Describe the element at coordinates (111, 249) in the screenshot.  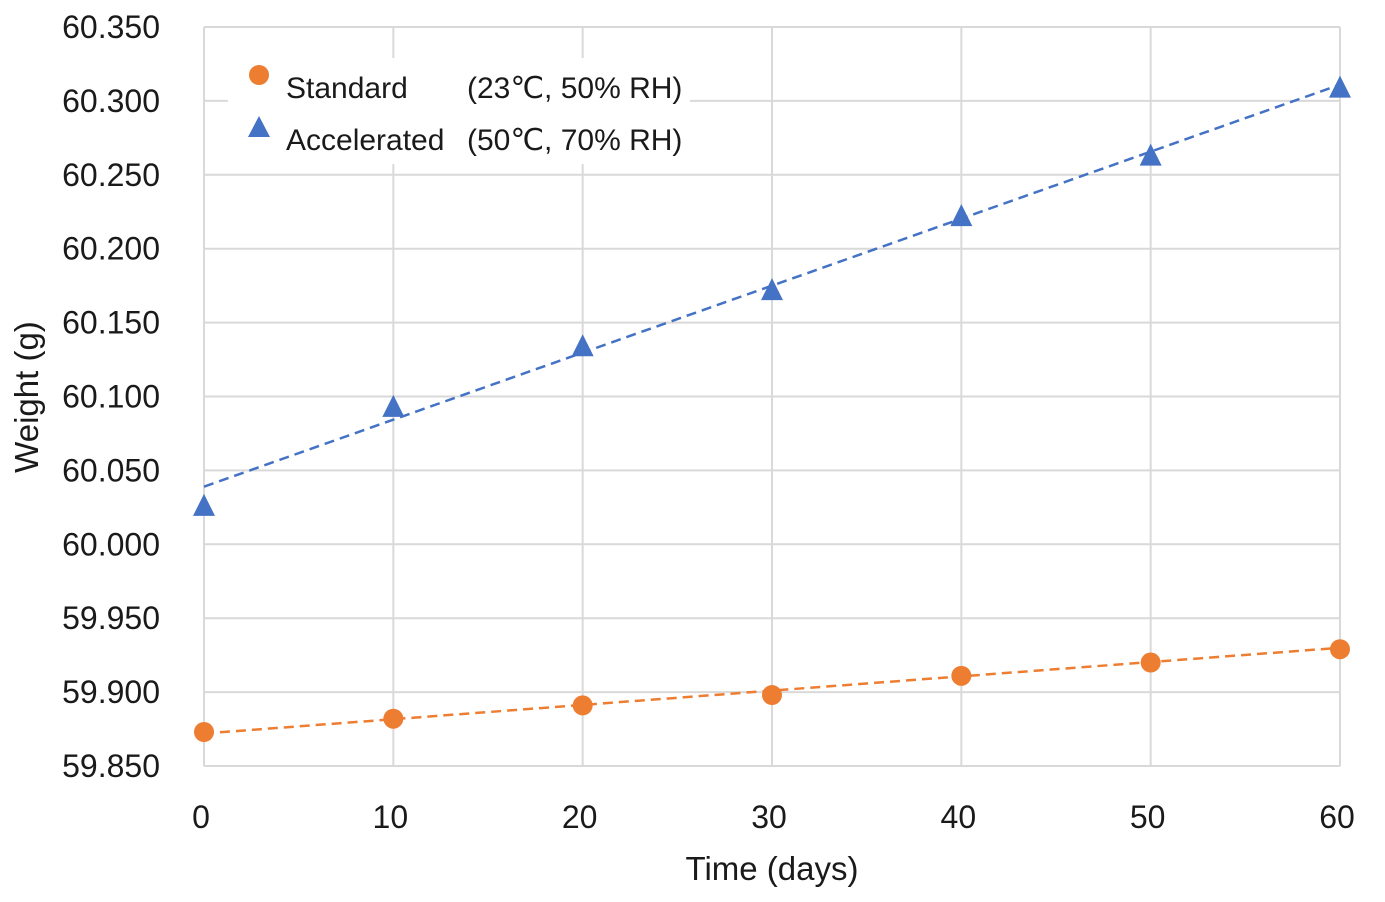
I see `y-tick-label: 60.200` at that location.